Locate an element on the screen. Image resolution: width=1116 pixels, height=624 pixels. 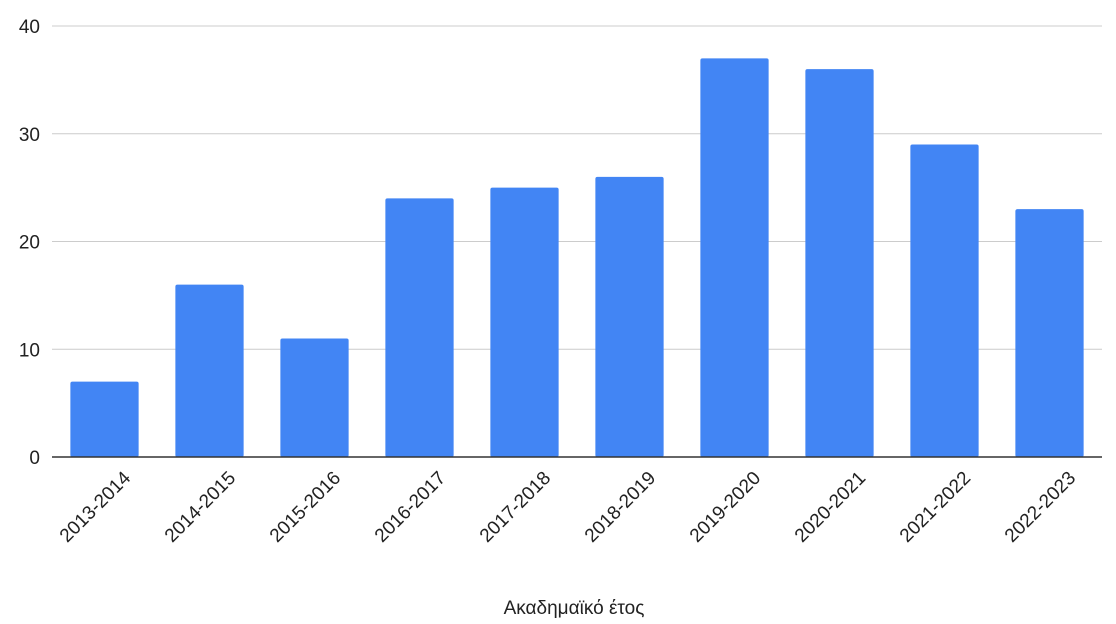
bar-2016-2017 is located at coordinates (419, 327).